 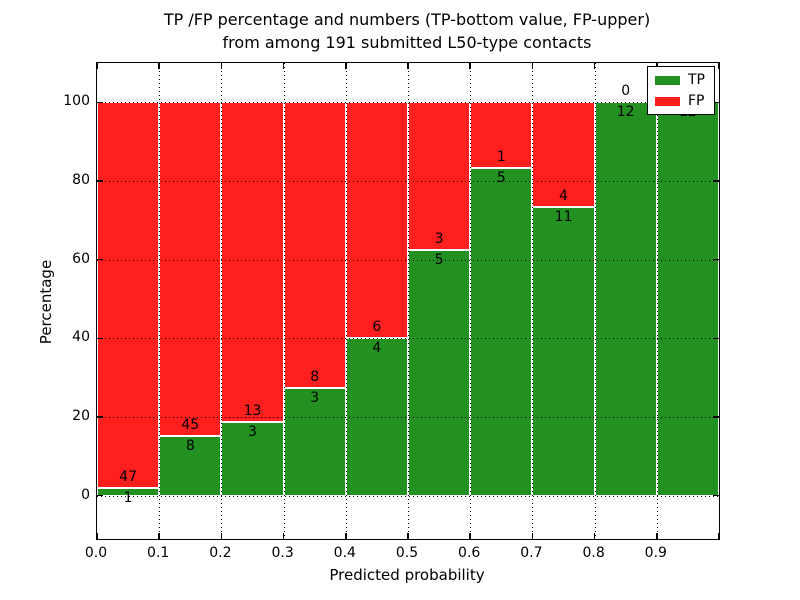 I want to click on bar-fp-count-label: 0, so click(x=626, y=91).